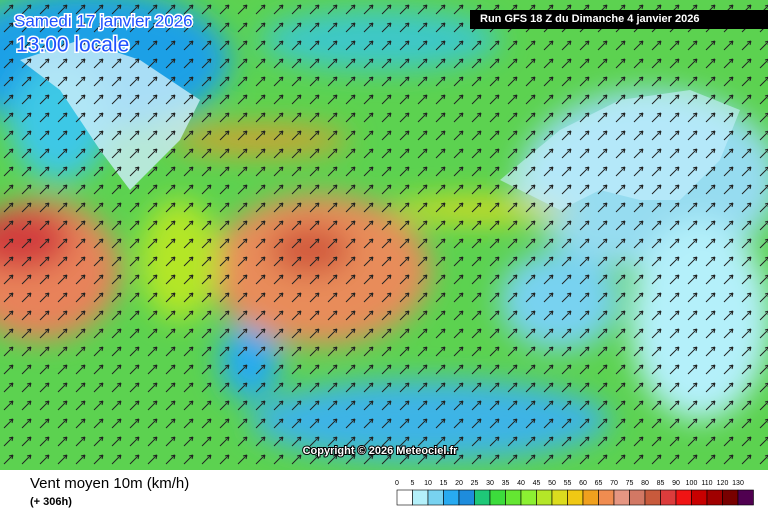 The height and width of the screenshot is (517, 768). What do you see at coordinates (589, 19) in the screenshot?
I see `run: Run GFS 18 Z du Dimanche 4 janvier 2026` at bounding box center [589, 19].